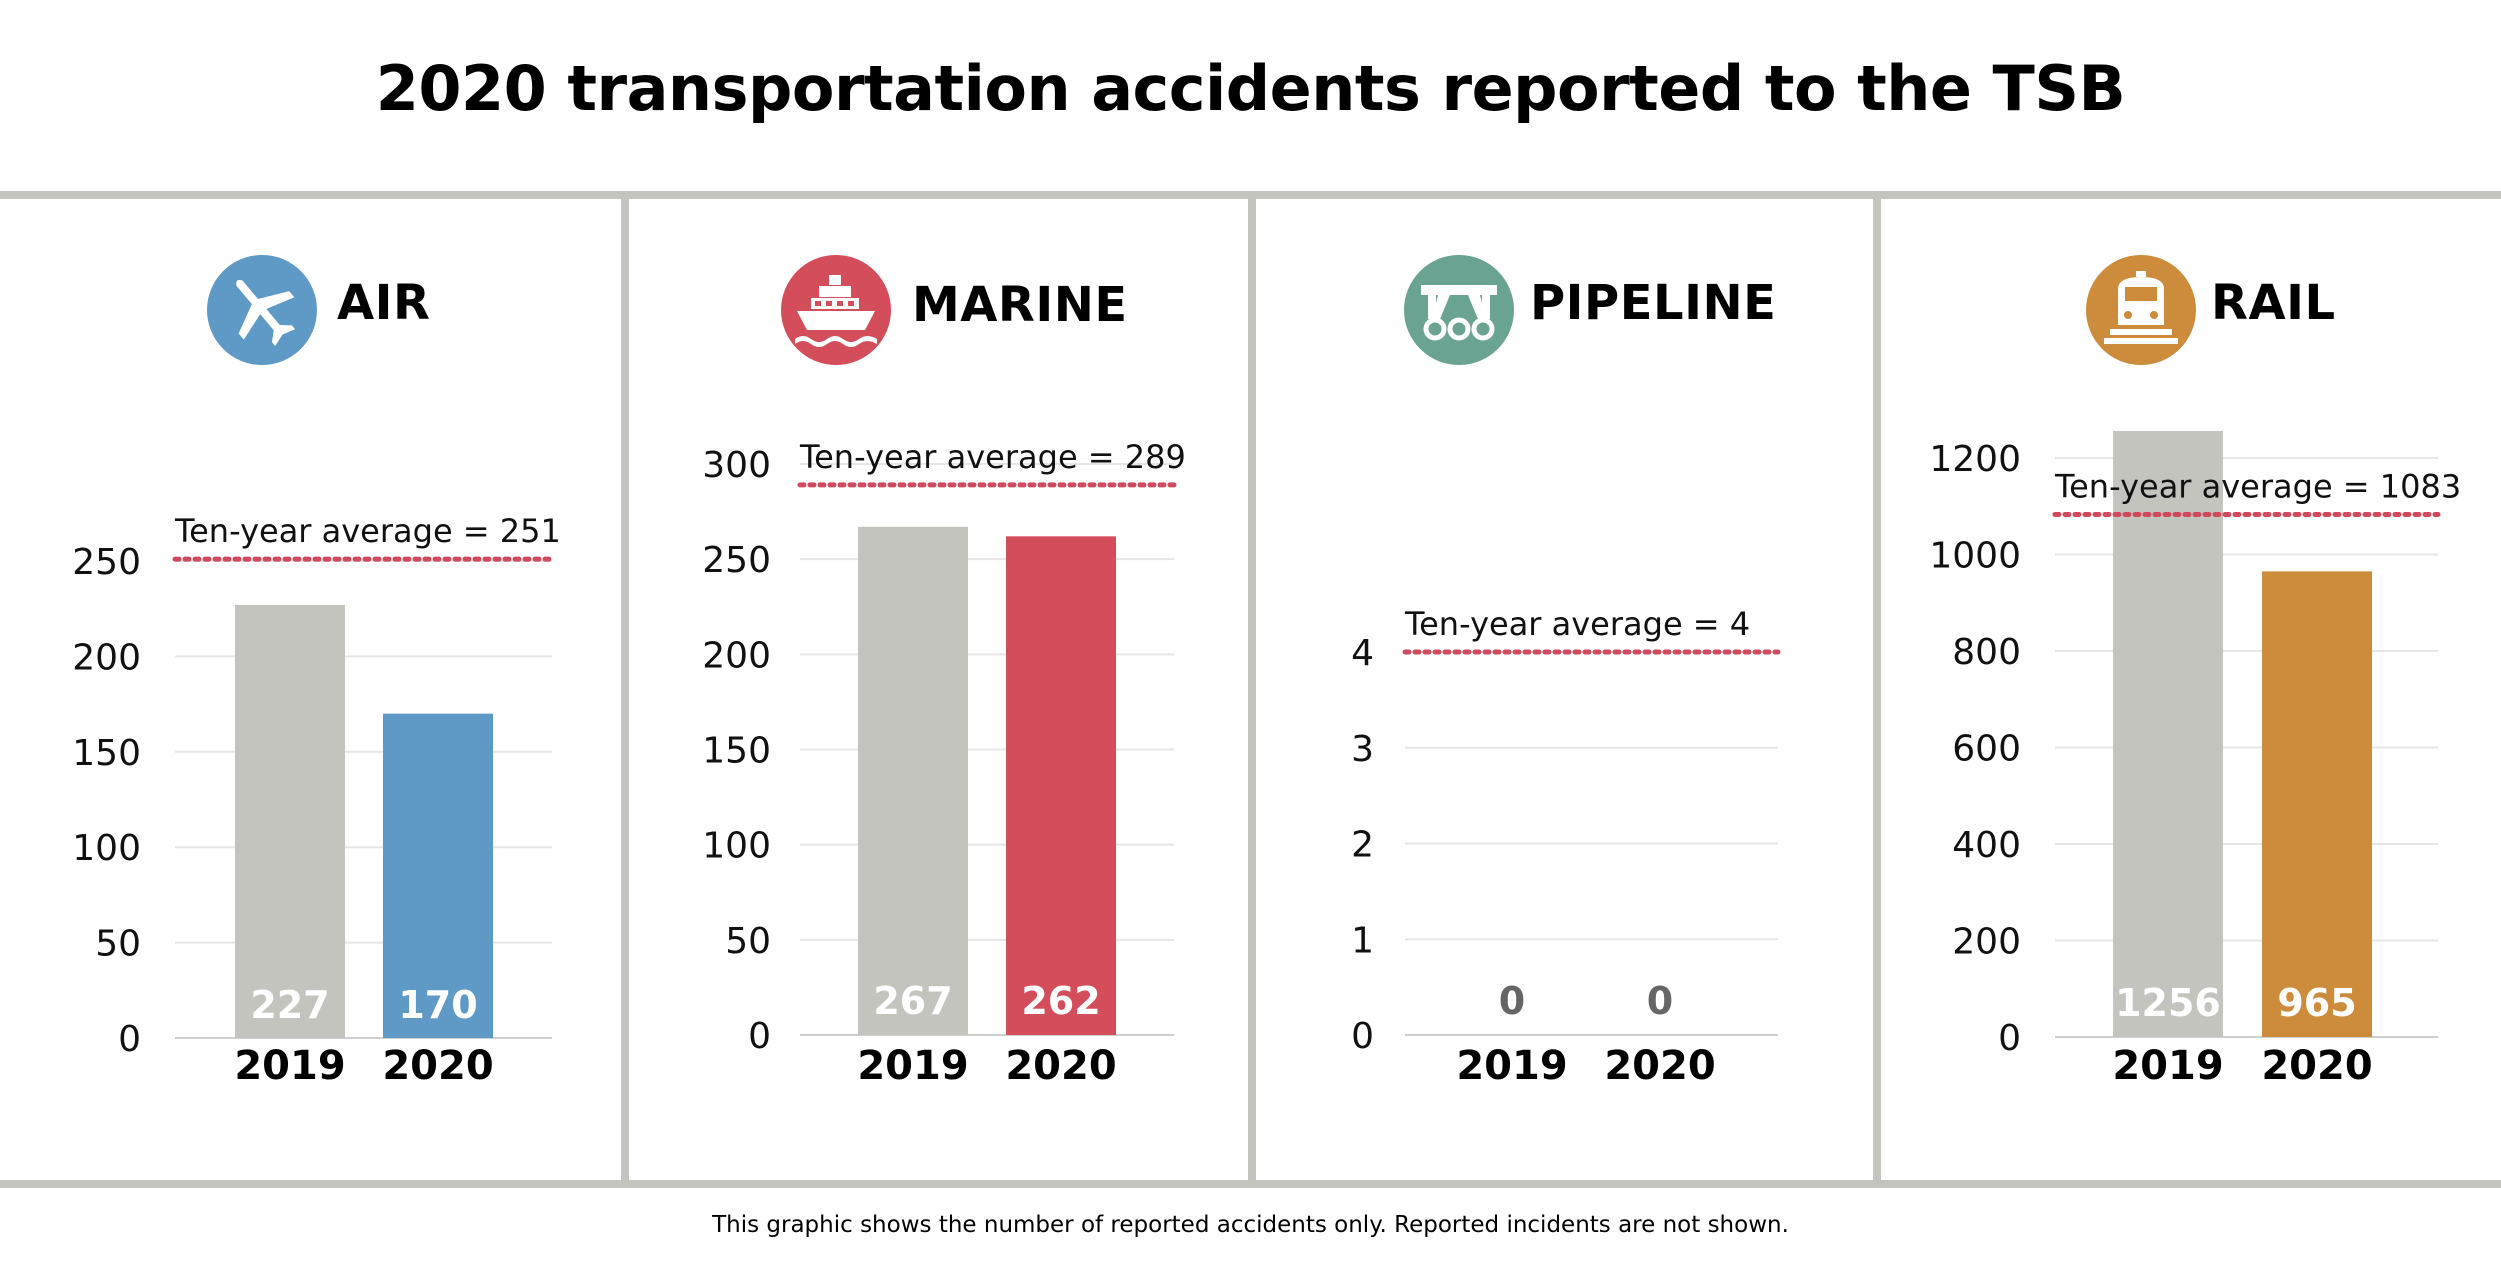 The height and width of the screenshot is (1262, 2501). I want to click on data-label: 170, so click(437, 1005).